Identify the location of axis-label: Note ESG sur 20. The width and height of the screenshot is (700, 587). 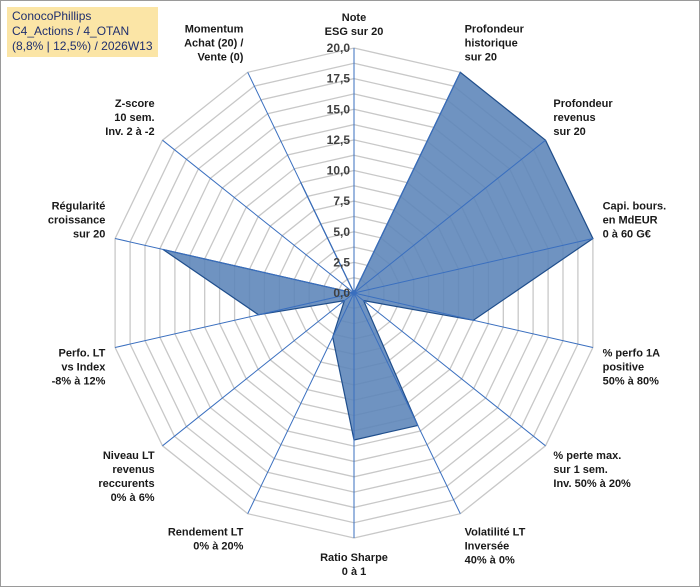
(354, 25).